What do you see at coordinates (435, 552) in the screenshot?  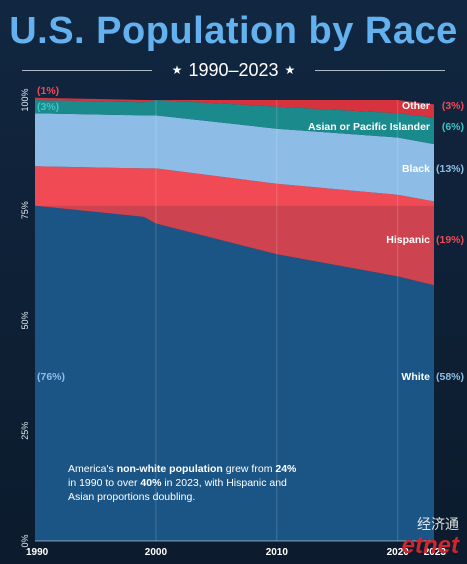 I see `x-tick-label: 2023` at bounding box center [435, 552].